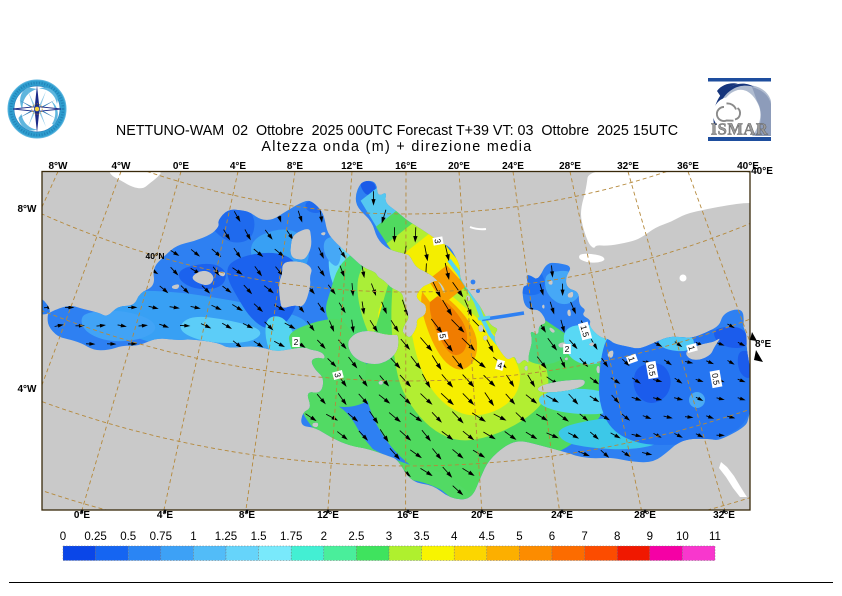 The width and height of the screenshot is (842, 596). What do you see at coordinates (422, 537) in the screenshot?
I see `svg-text: 3.5` at bounding box center [422, 537].